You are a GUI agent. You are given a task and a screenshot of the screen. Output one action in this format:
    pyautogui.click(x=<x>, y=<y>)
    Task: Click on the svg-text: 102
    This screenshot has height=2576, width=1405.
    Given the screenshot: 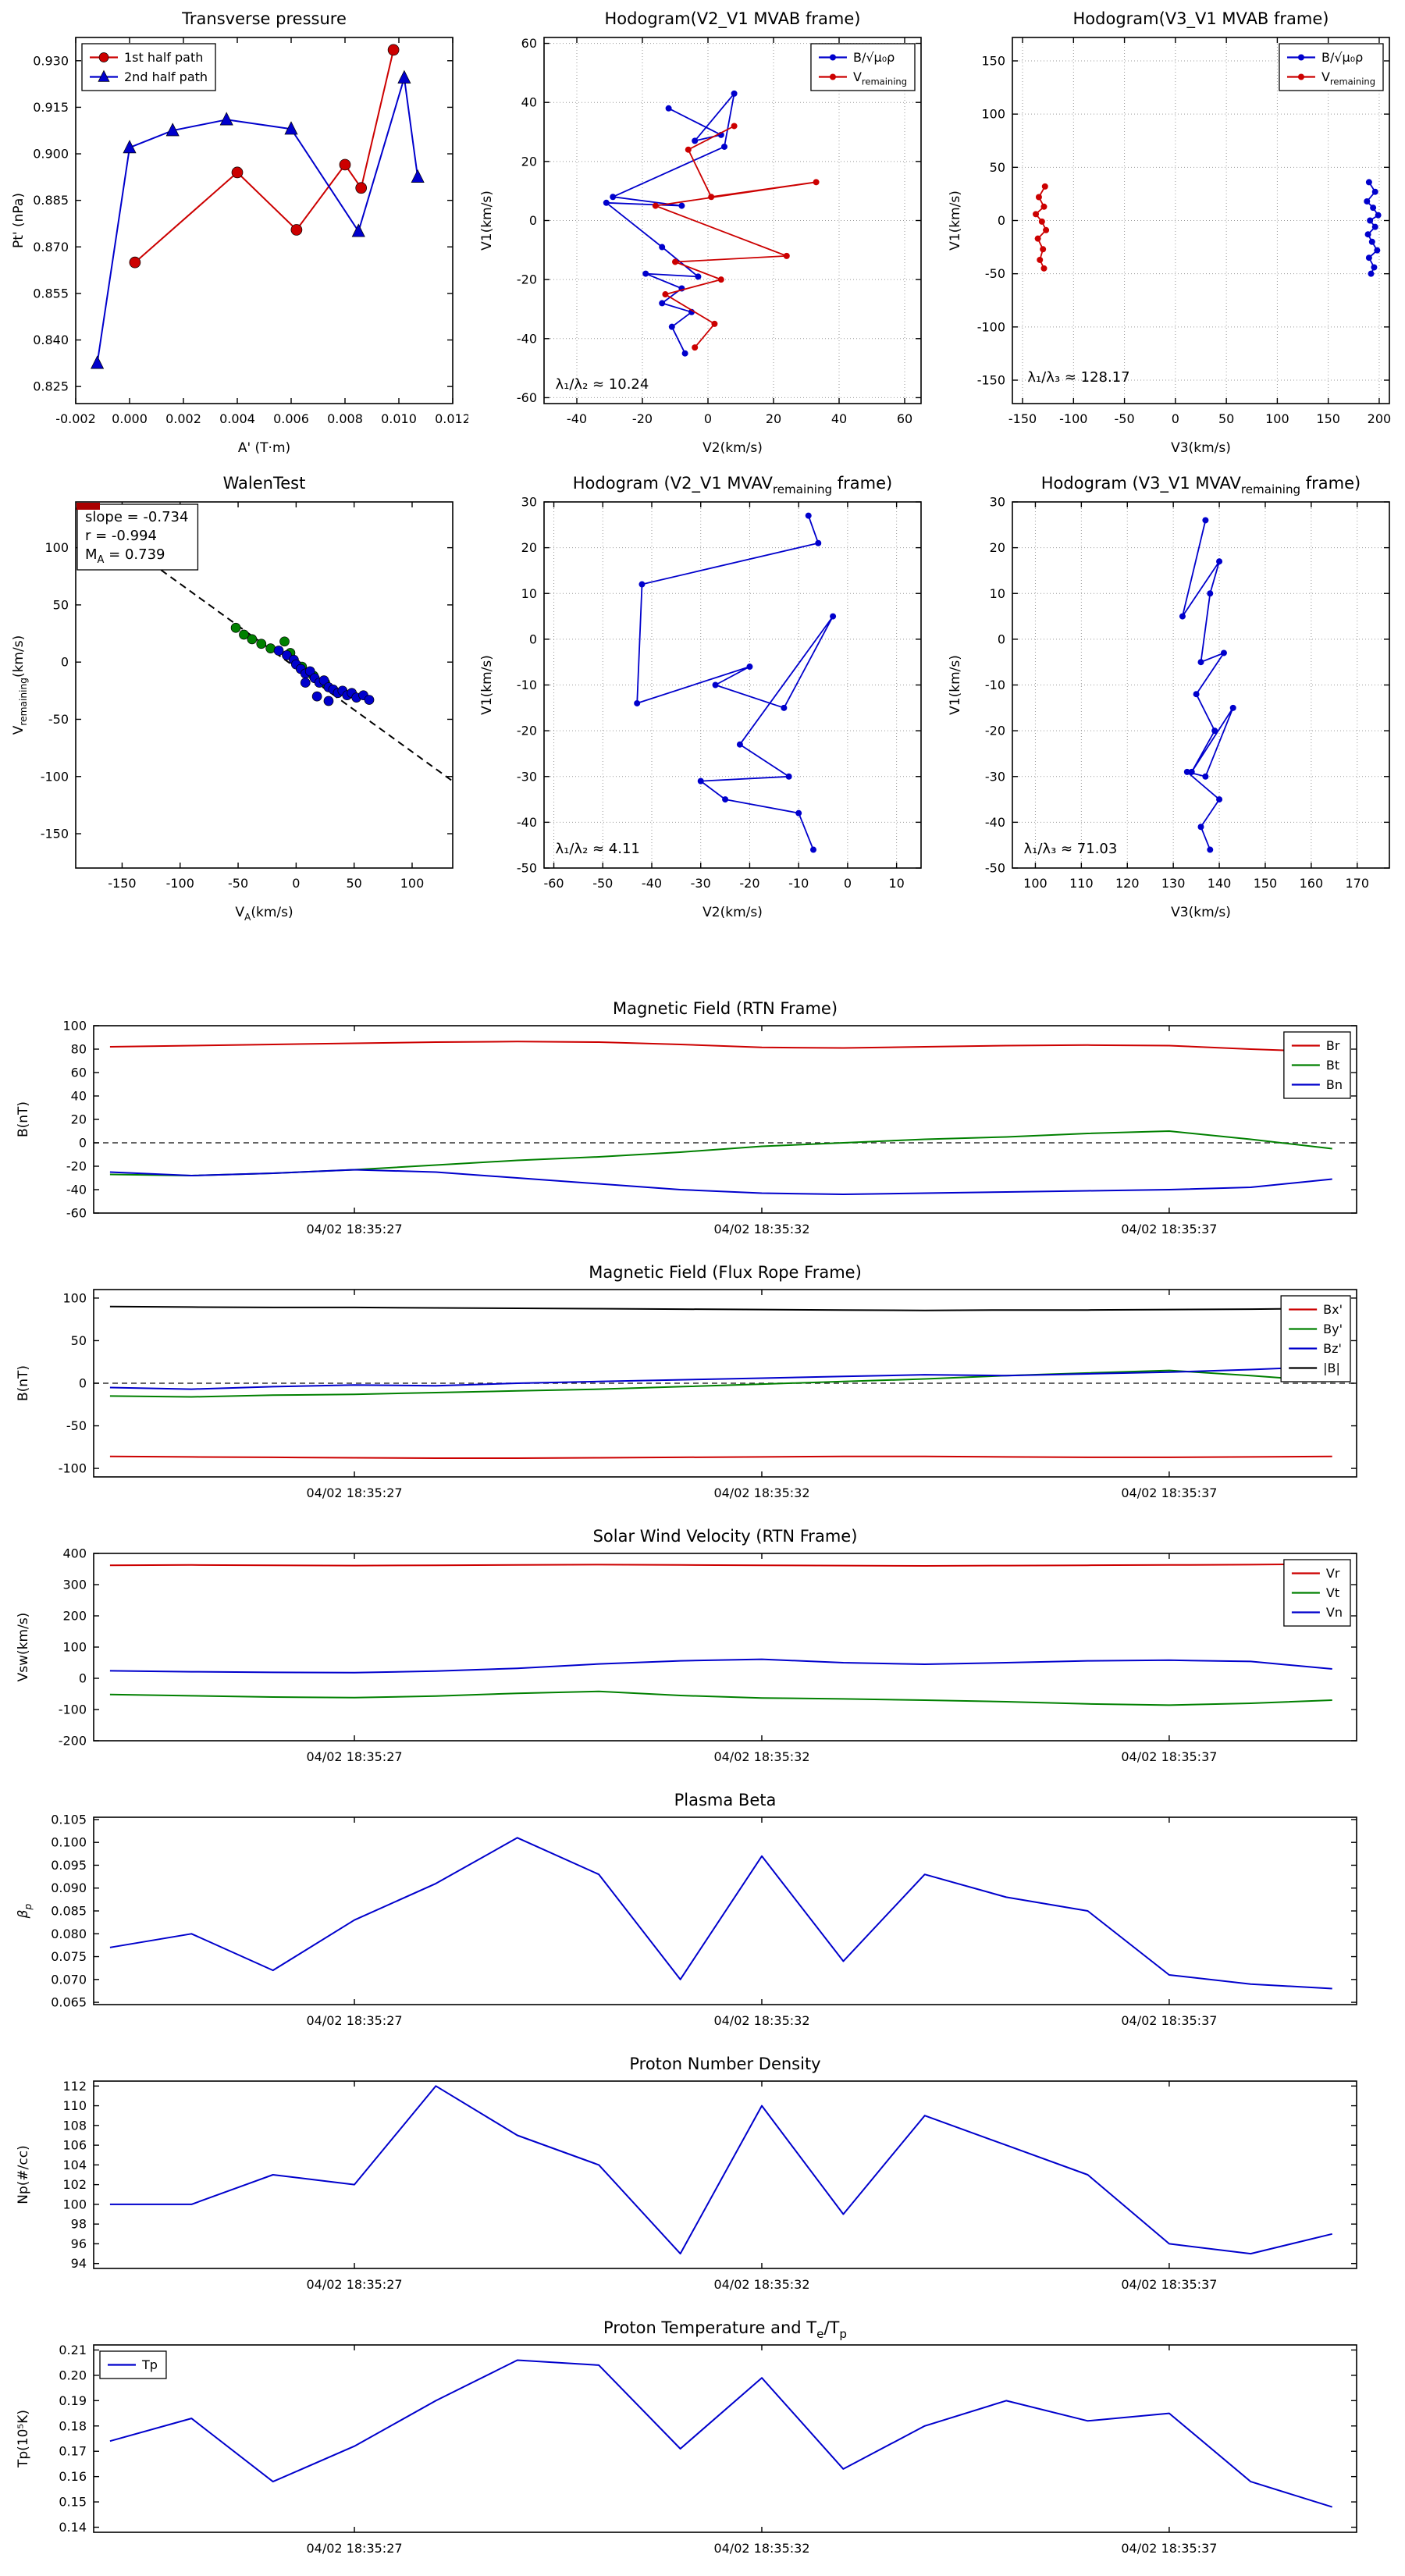 What is the action you would take?
    pyautogui.click(x=74, y=2184)
    